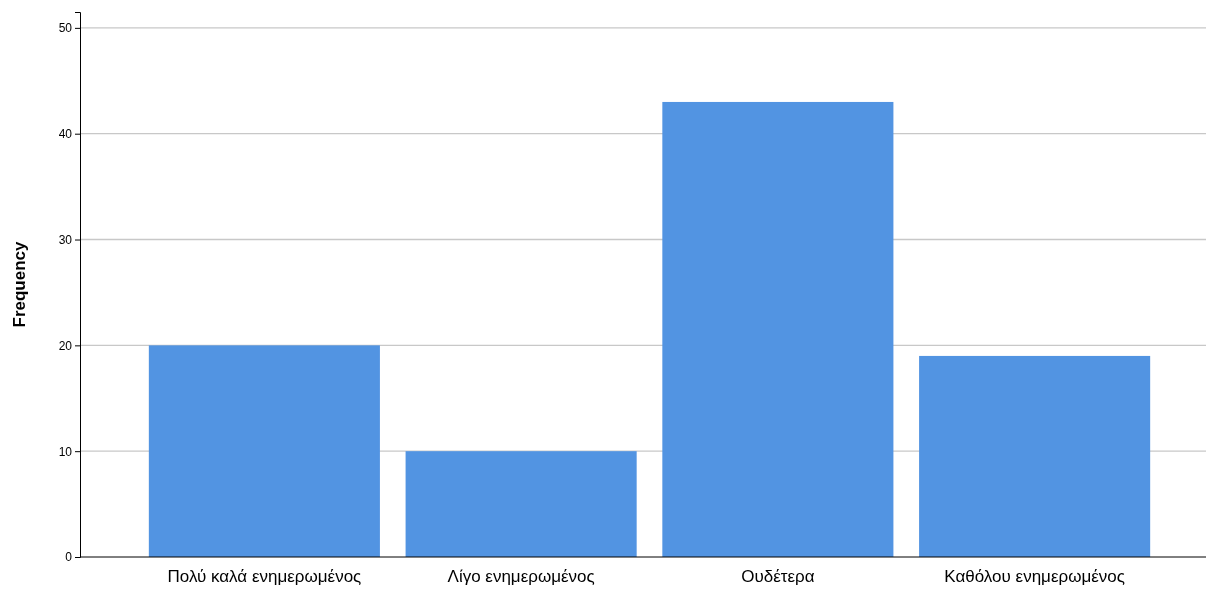  Describe the element at coordinates (65, 239) in the screenshot. I see `y-tick-label: 30` at that location.